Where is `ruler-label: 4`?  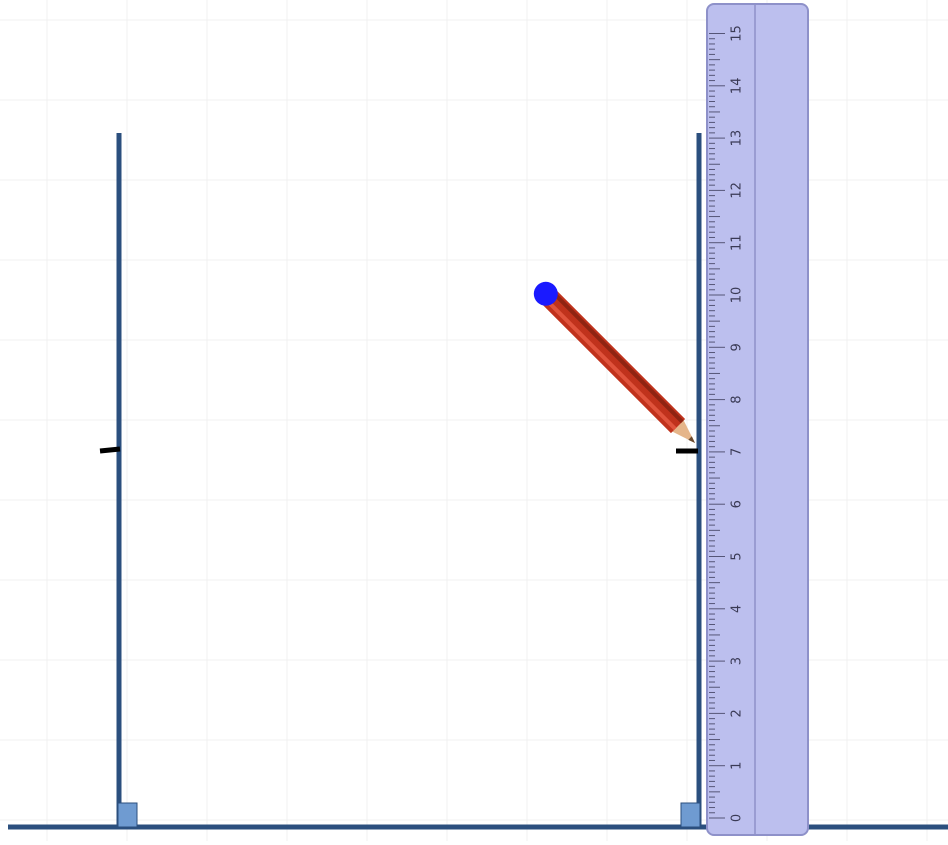
ruler-label: 4 is located at coordinates (737, 609).